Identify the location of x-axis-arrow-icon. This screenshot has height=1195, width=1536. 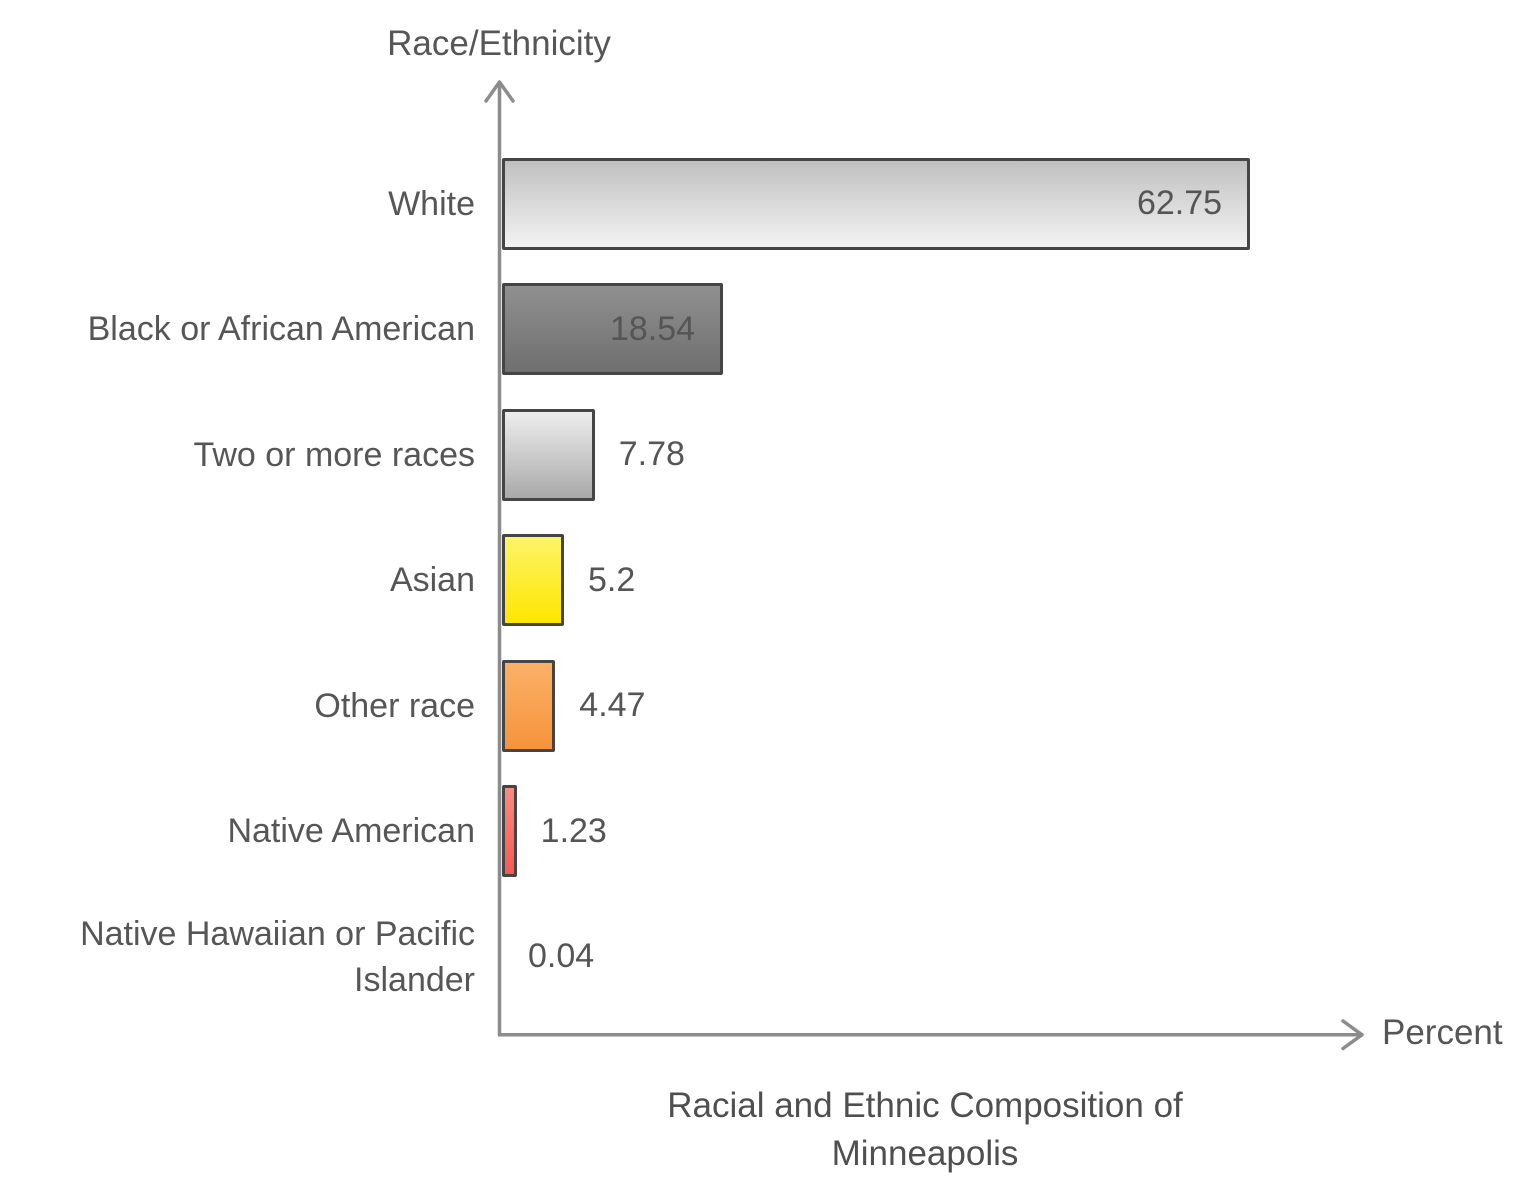
(1352, 1035).